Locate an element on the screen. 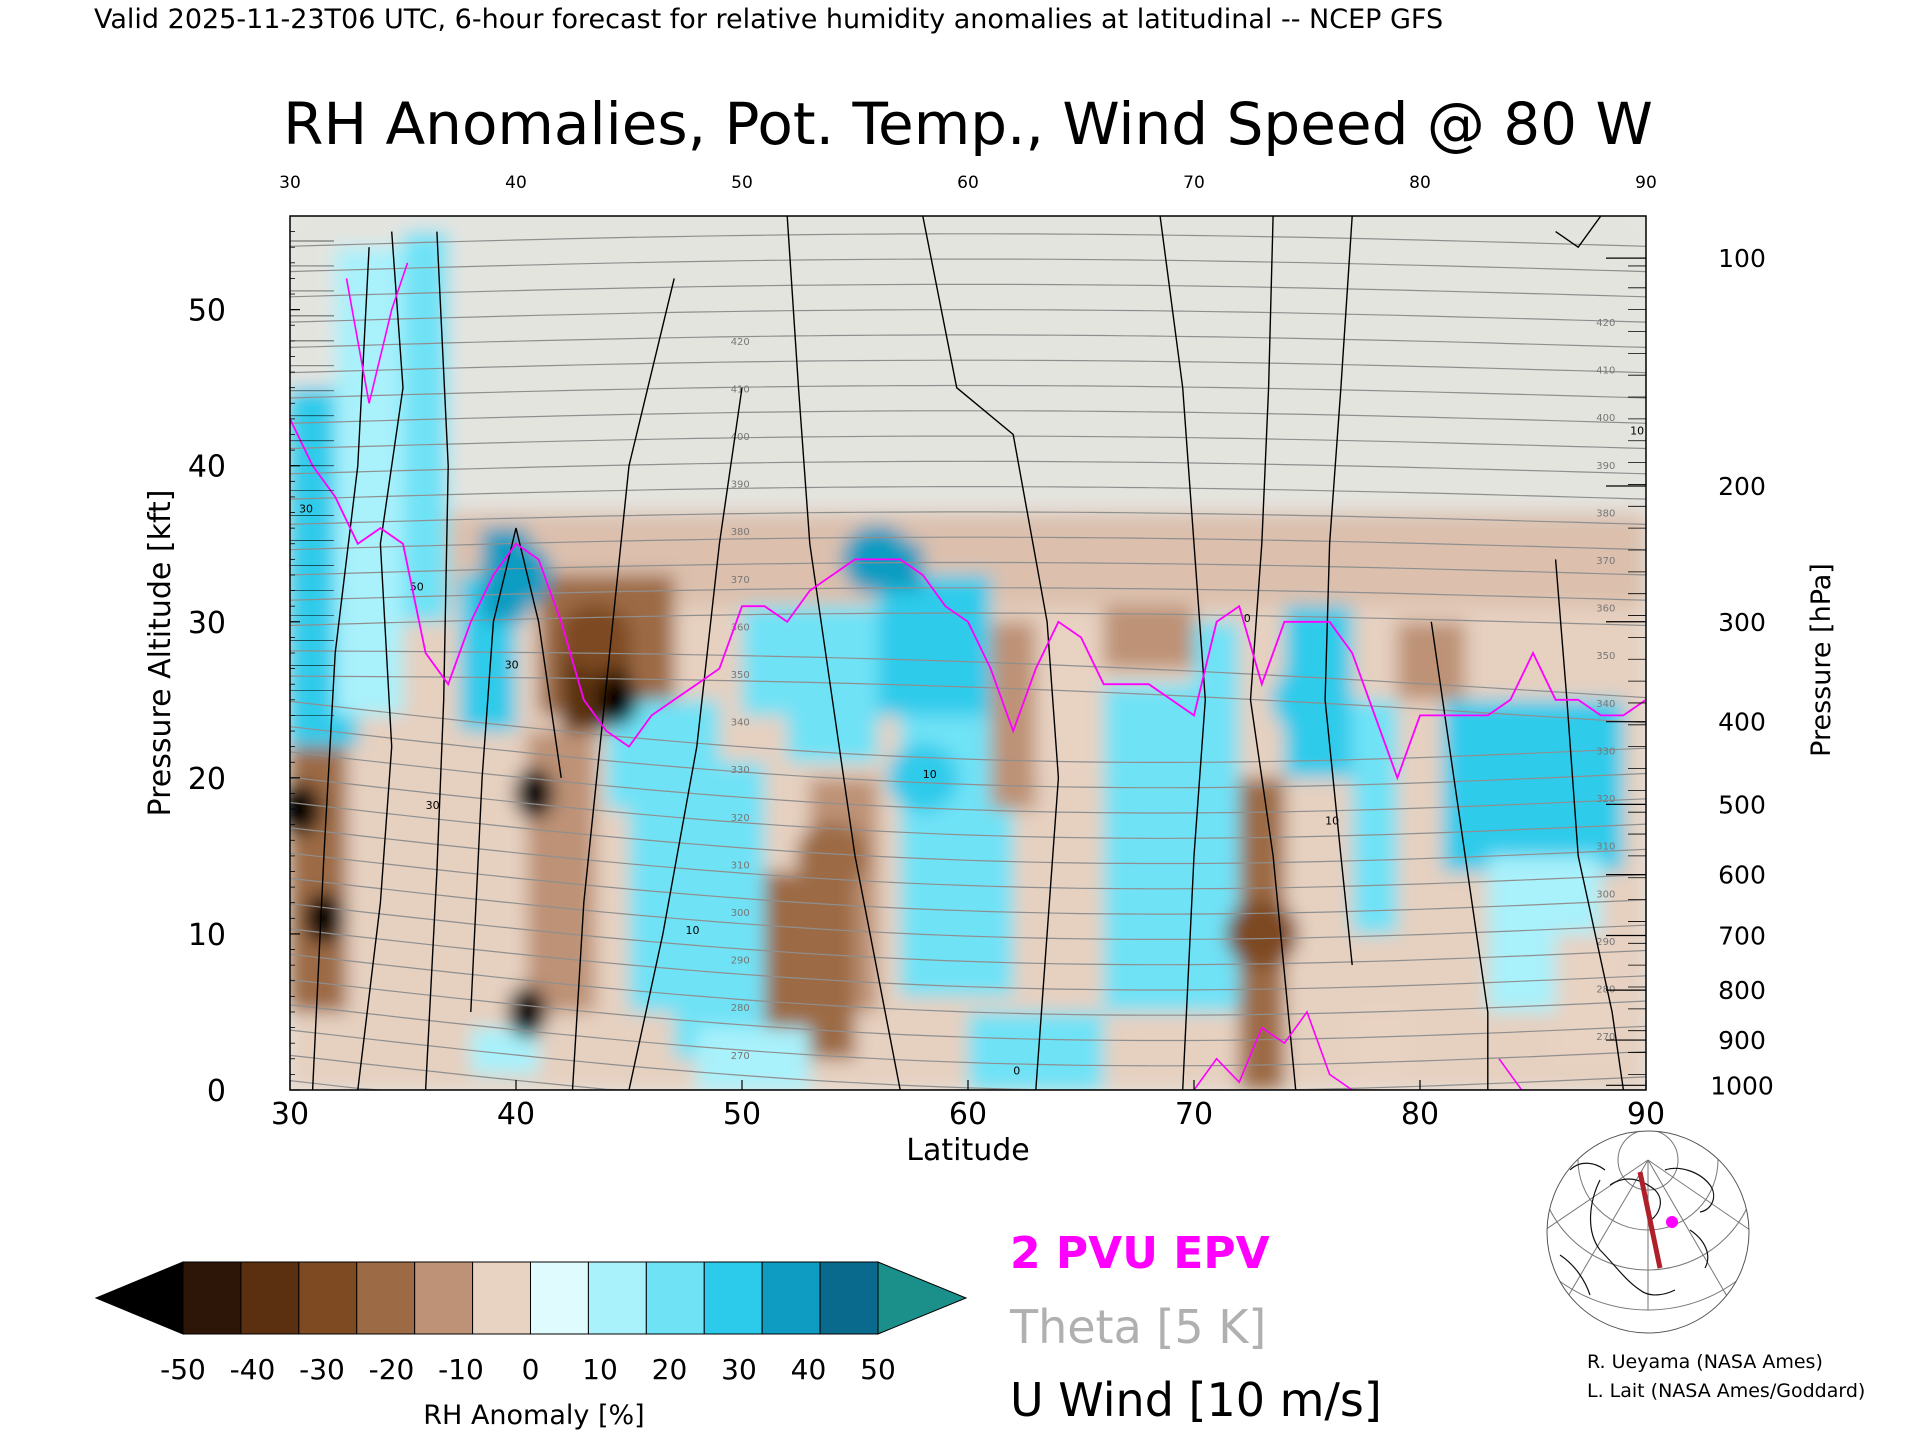 This screenshot has height=1440, width=1920. theta-label: 300 is located at coordinates (1605, 894).